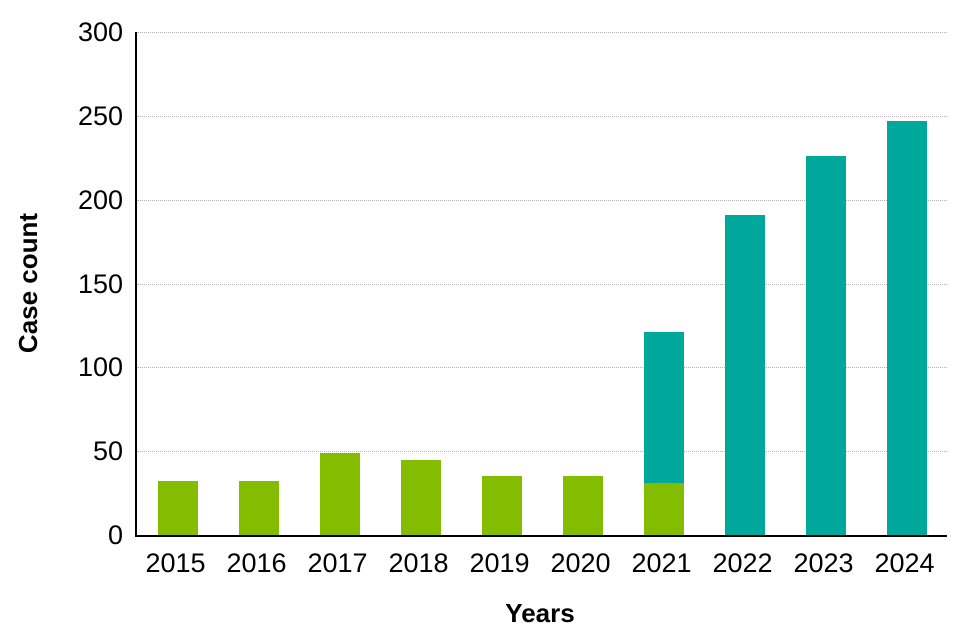 The image size is (960, 640). I want to click on bar-segment-green-2016, so click(258, 508).